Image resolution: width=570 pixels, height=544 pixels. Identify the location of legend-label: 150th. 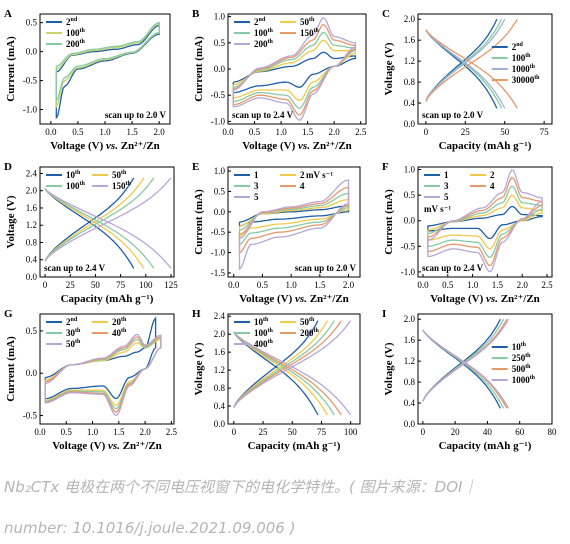
(121, 186).